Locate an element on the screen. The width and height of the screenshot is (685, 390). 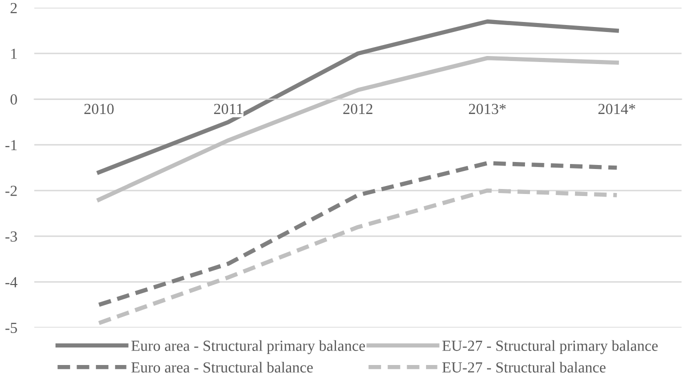
y-tick-label: -2 is located at coordinates (11, 191).